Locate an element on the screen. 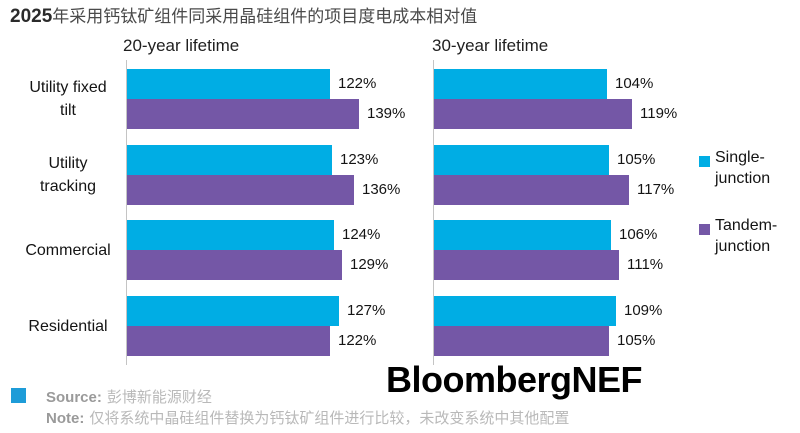  bar-value-label: 109% is located at coordinates (643, 310).